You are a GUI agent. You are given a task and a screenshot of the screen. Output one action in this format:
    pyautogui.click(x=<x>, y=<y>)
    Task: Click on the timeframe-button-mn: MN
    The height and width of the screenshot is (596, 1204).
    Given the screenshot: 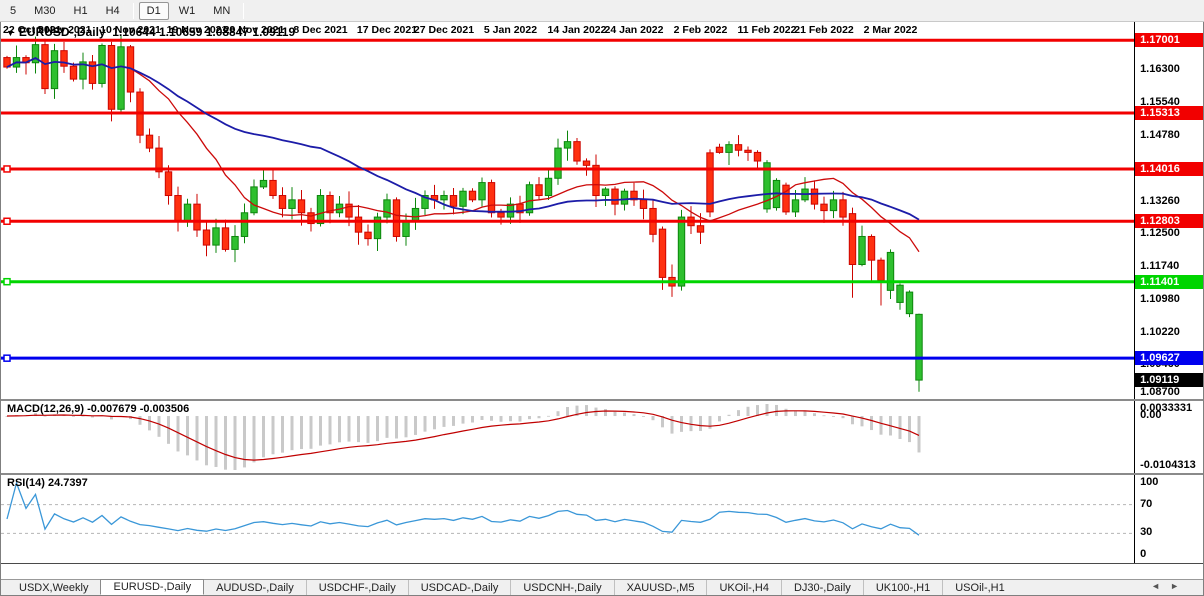 What is the action you would take?
    pyautogui.click(x=221, y=11)
    